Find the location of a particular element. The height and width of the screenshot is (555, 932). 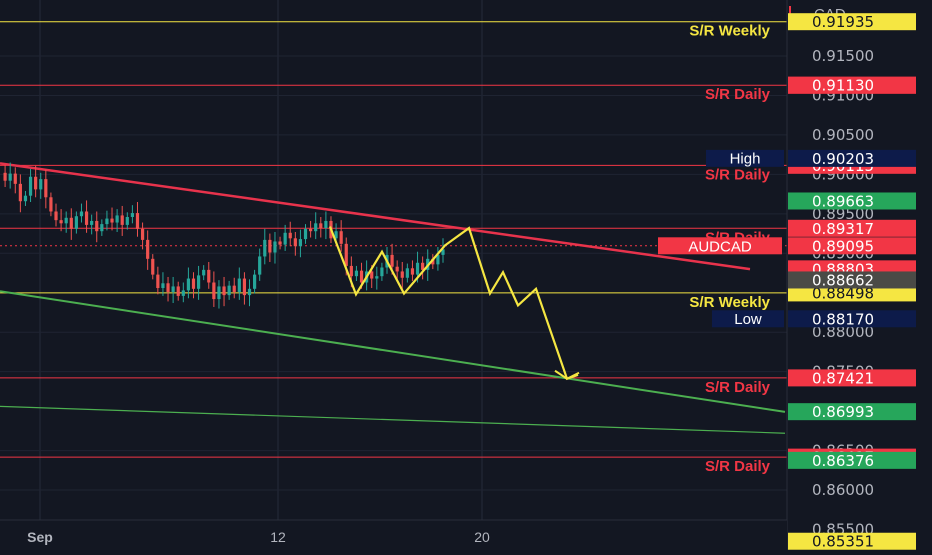

x-tick-label: 20 is located at coordinates (482, 537).